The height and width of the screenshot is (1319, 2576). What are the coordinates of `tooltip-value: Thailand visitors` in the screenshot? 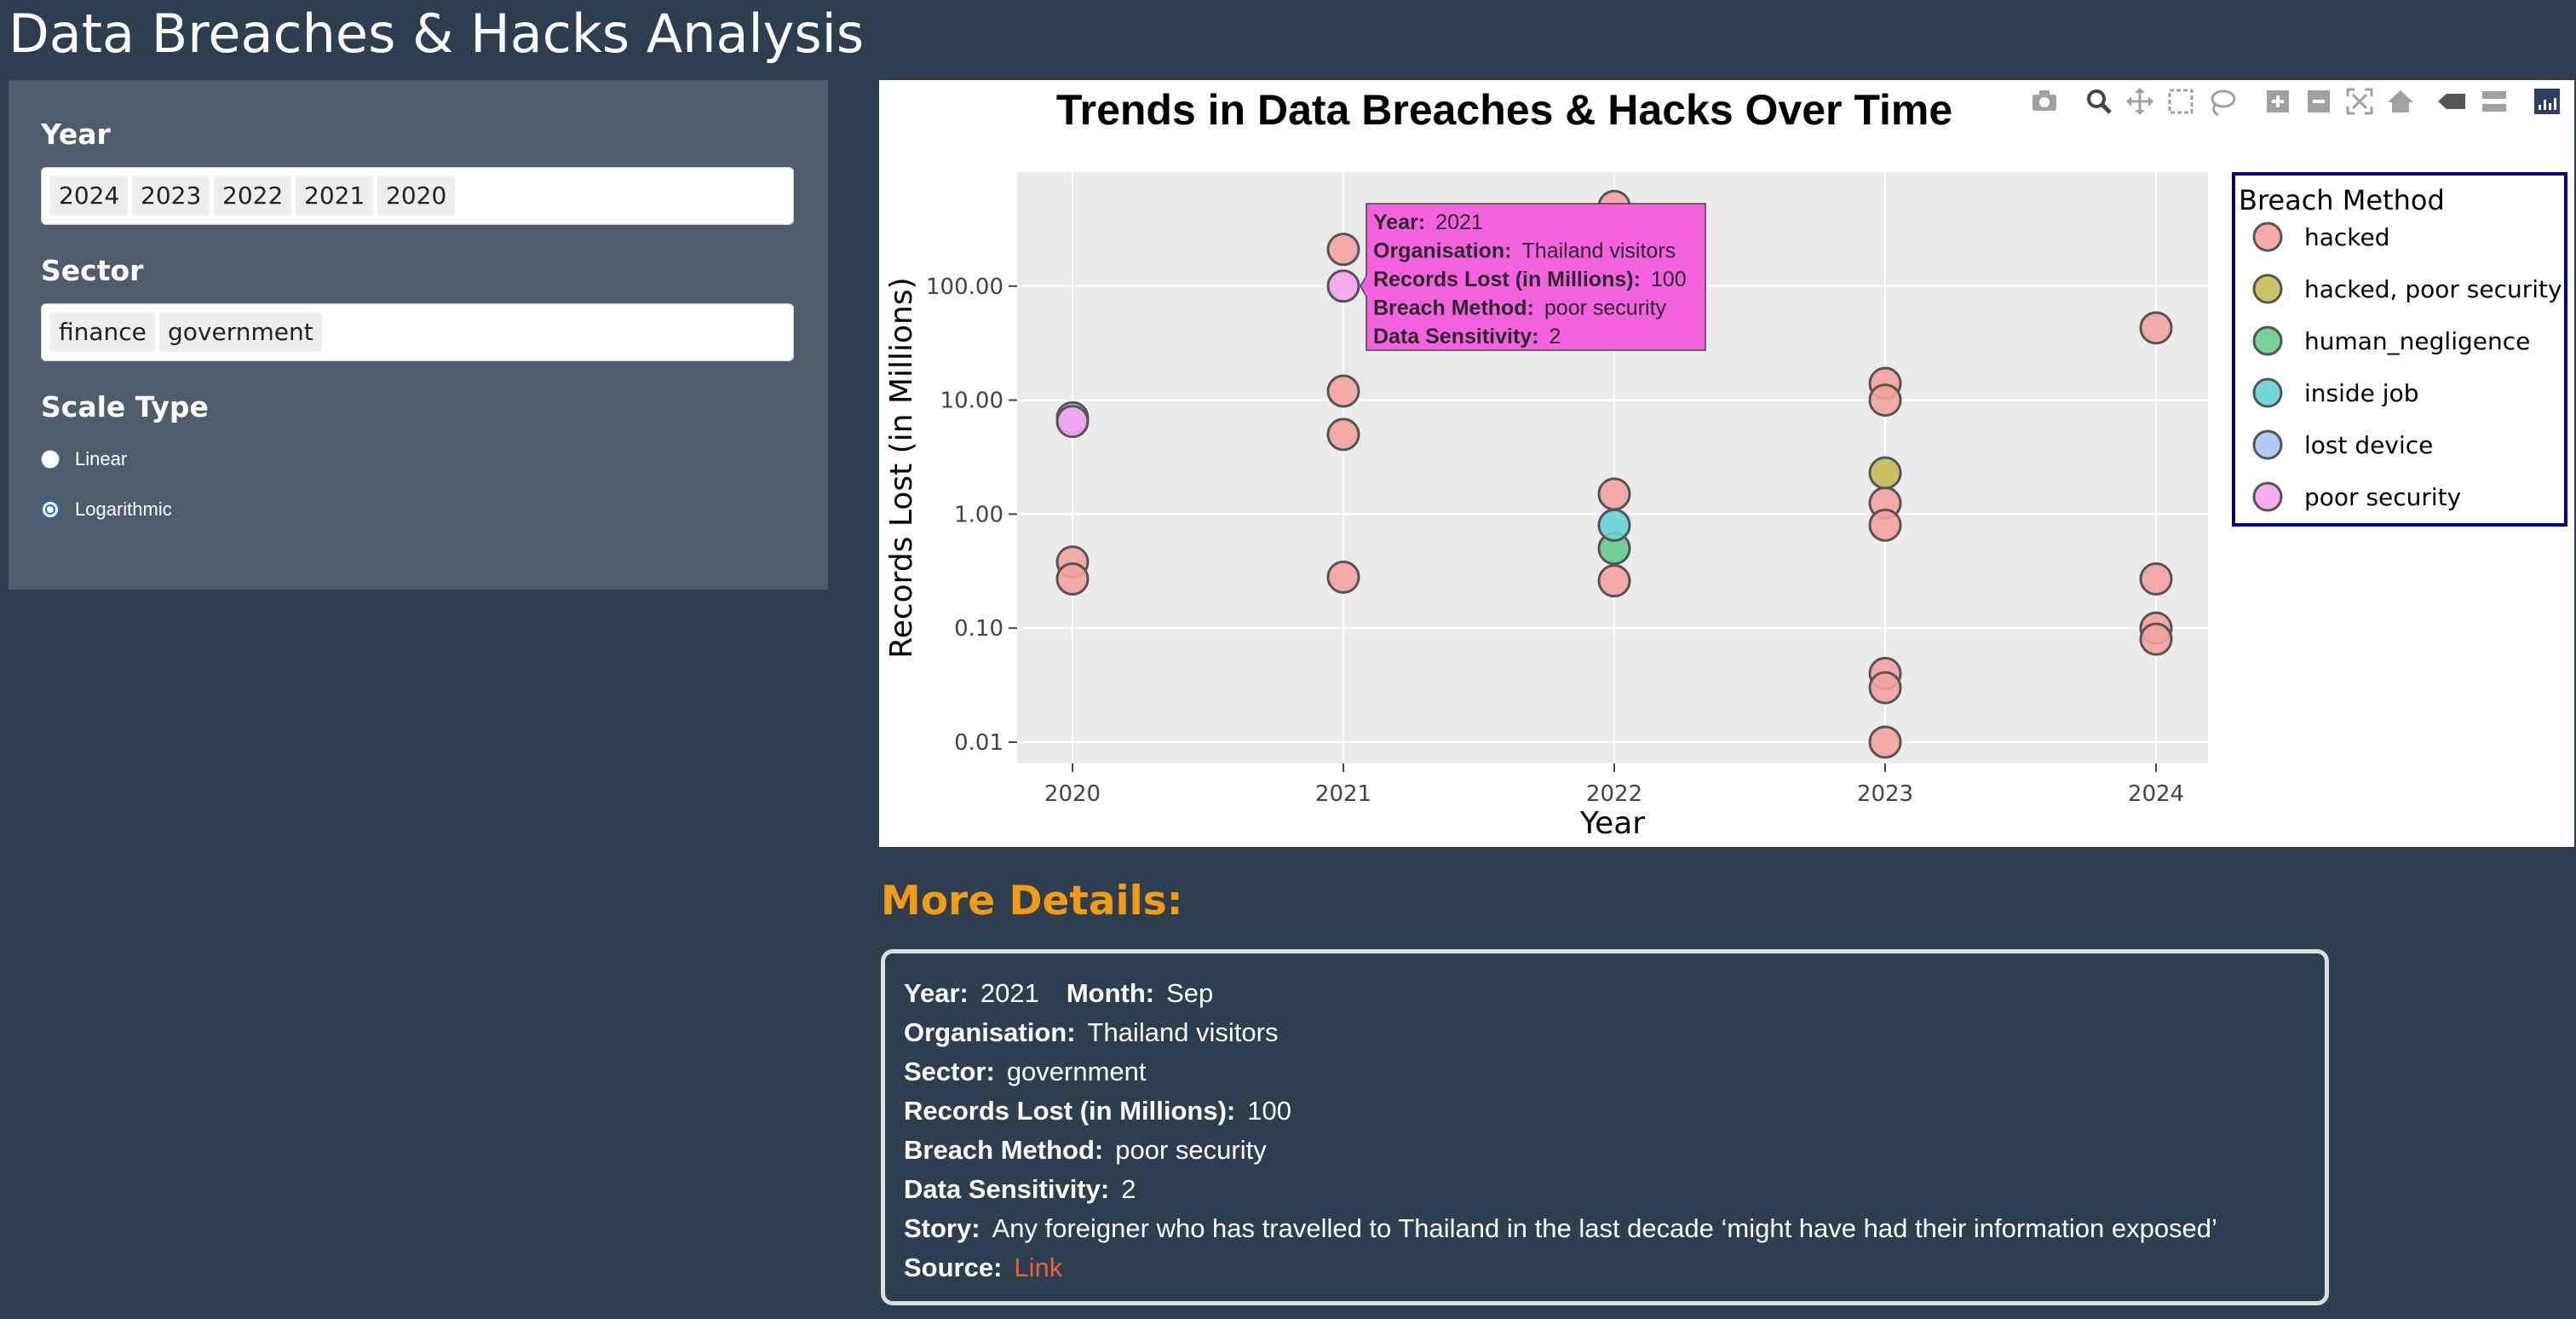 It's located at (1599, 251).